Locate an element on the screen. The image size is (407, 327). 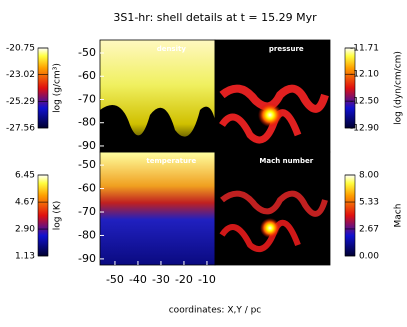
colorbar-tick-label: -12.90 is located at coordinates (364, 129).